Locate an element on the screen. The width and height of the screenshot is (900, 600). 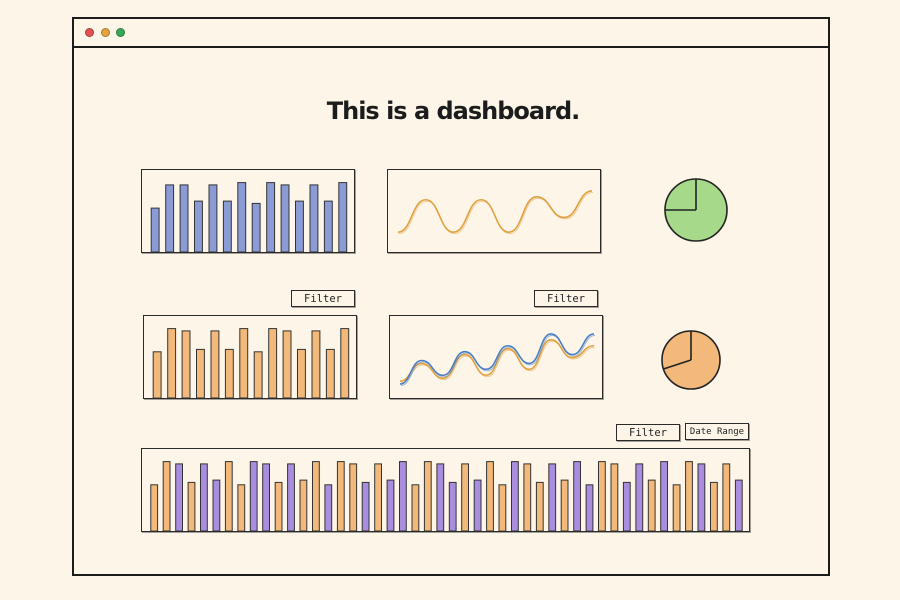
bar-chart-orange-svg is located at coordinates (251, 363).